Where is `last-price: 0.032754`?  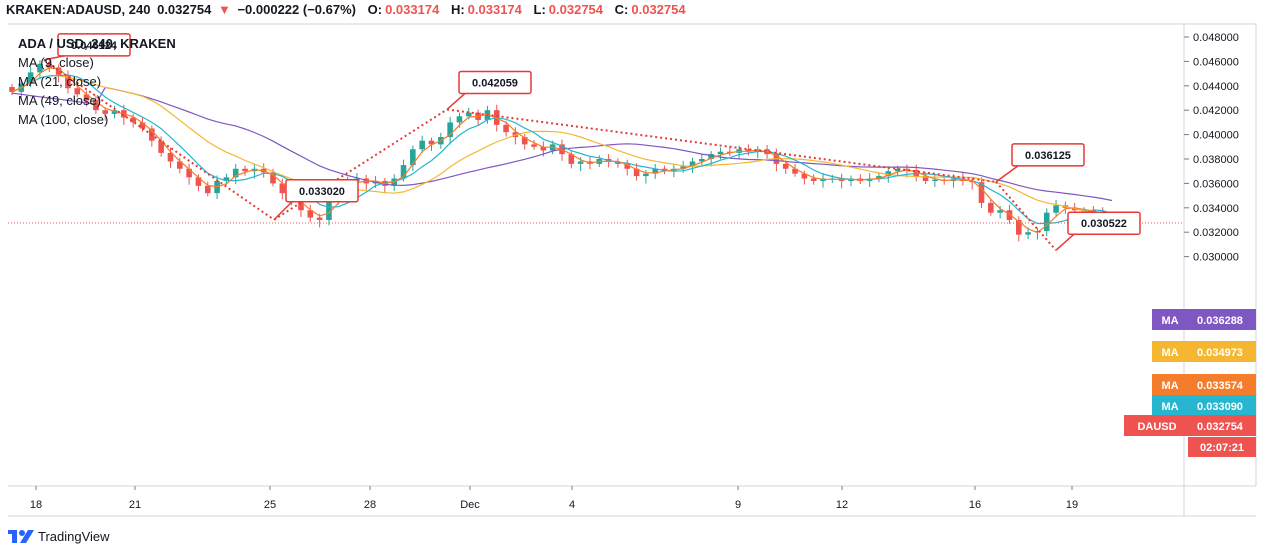 last-price: 0.032754 is located at coordinates (184, 9).